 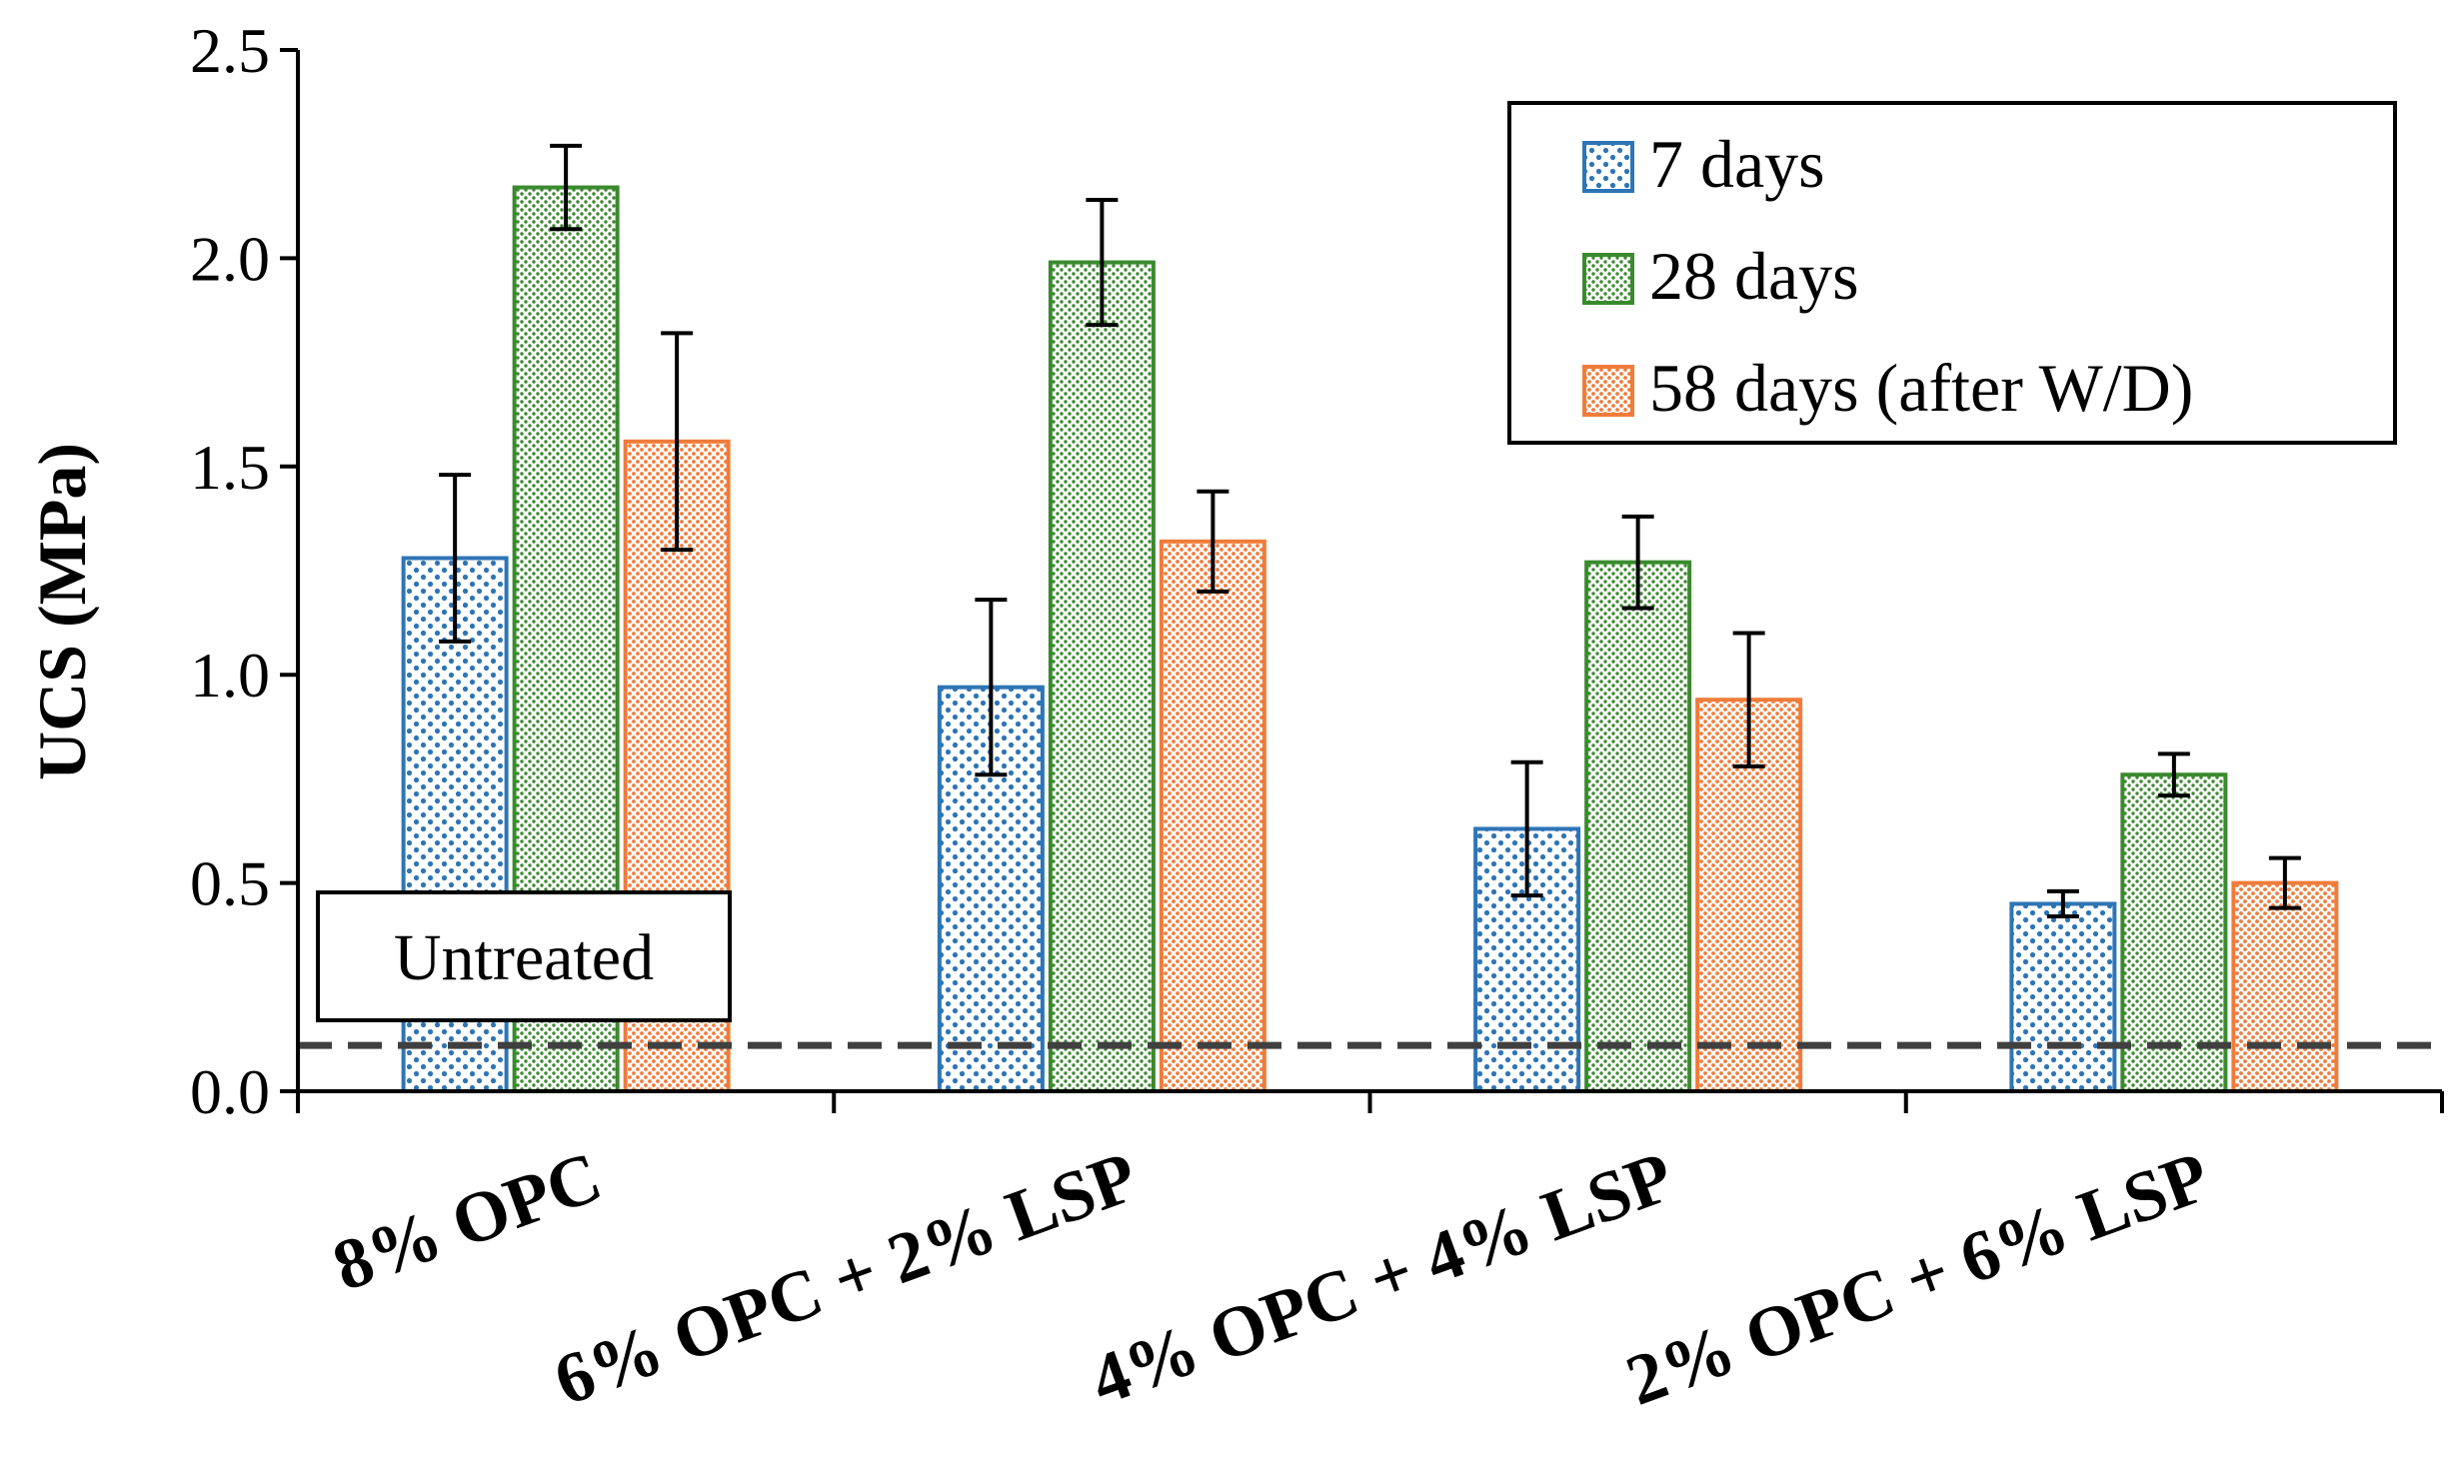 I want to click on category-label-1: 6% OPC + 2% LSP, so click(x=845, y=1278).